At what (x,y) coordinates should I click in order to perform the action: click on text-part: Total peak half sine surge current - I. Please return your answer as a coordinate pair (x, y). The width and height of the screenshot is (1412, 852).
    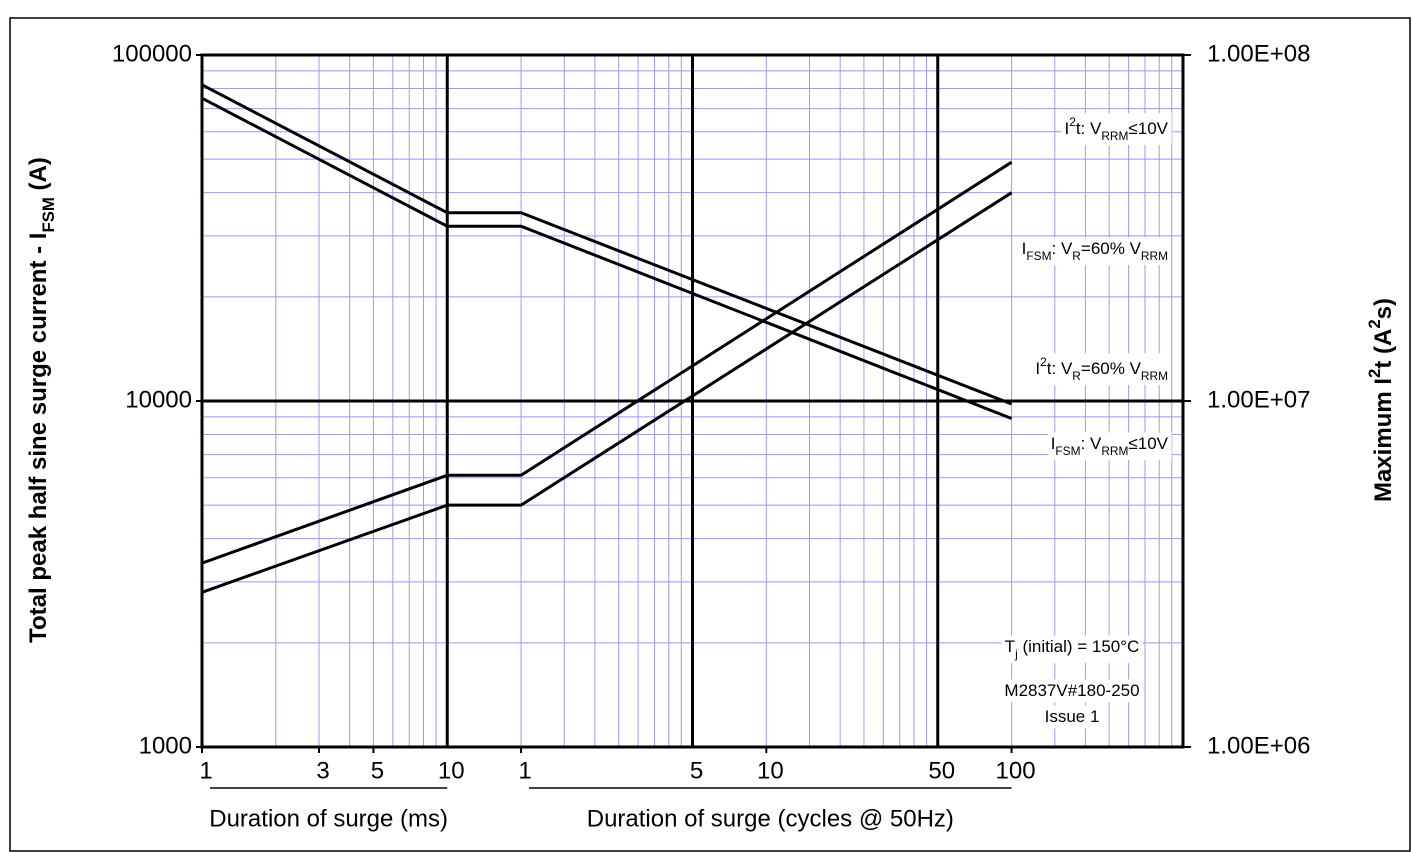
    Looking at the image, I should click on (38, 438).